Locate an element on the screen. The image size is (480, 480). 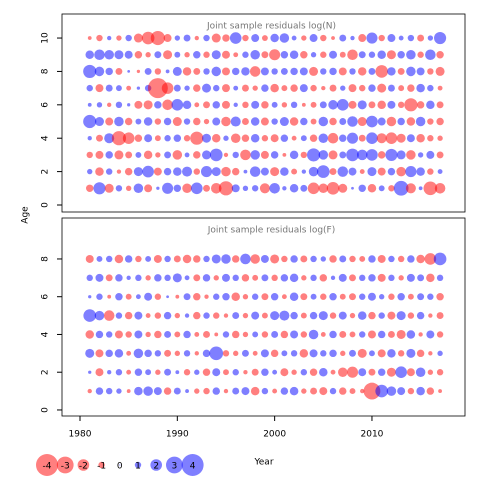
y-tick-label: 6 is located at coordinates (46, 105).